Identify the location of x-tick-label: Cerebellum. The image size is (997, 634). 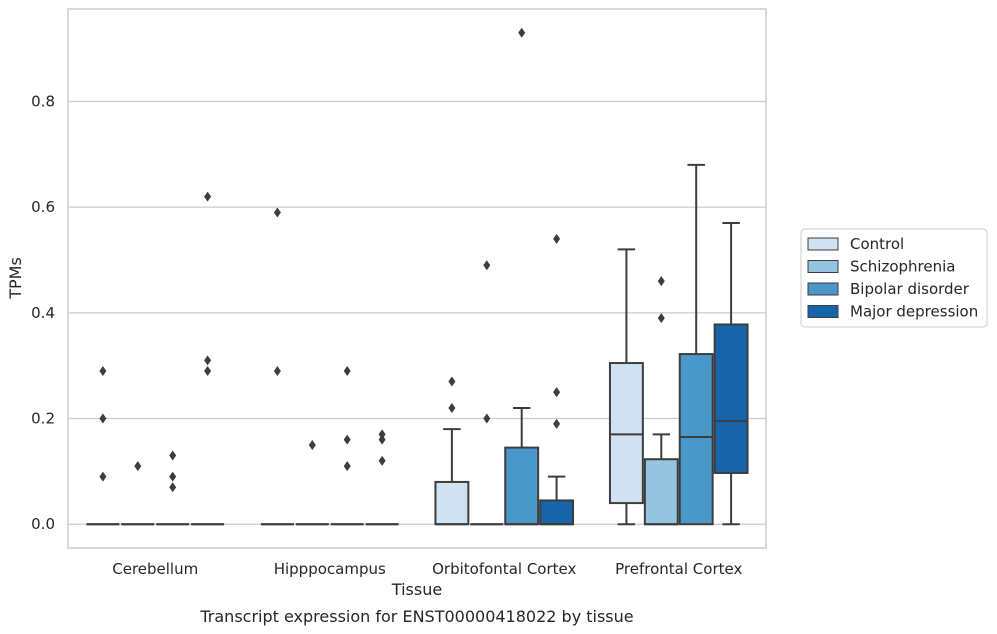
(155, 569).